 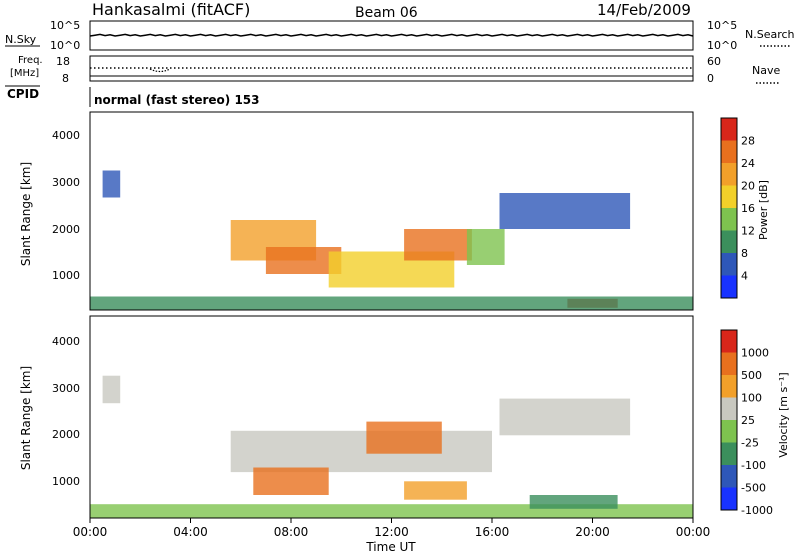 I want to click on velocity-ytick-1000: 1000, so click(x=66, y=481).